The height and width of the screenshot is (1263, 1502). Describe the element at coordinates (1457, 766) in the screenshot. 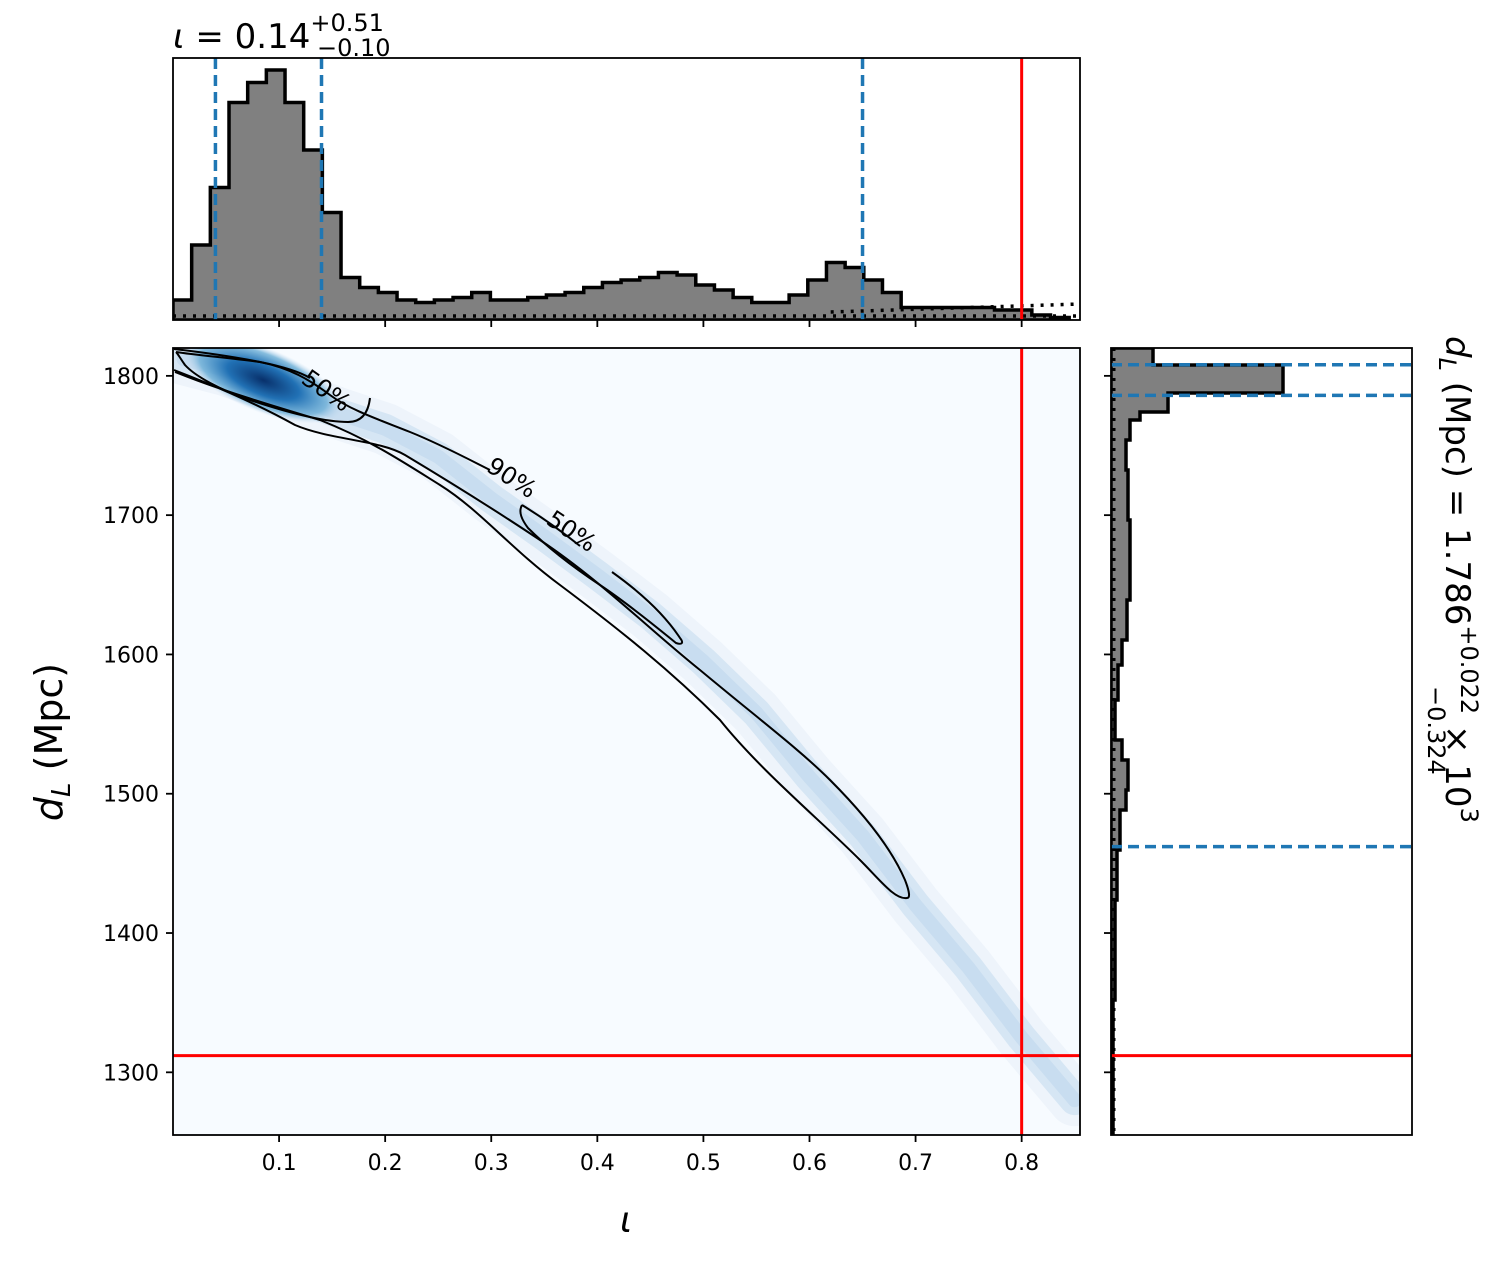

I see `dL-title-scale: × 10` at that location.